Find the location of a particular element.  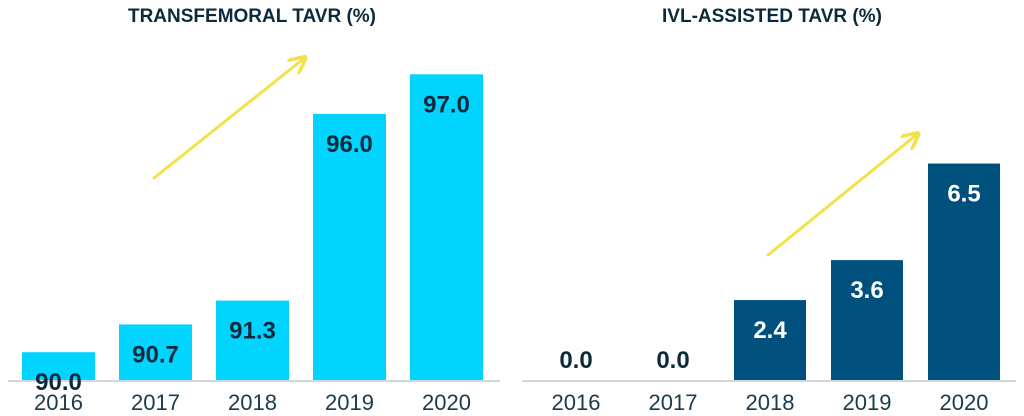

bar-2017 is located at coordinates (155, 352).